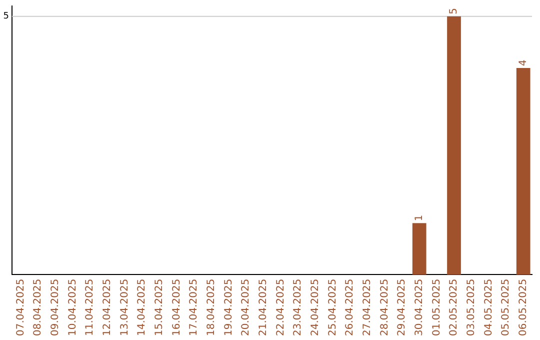 This screenshot has width=540, height=340. What do you see at coordinates (90, 307) in the screenshot?
I see `x-tick-label: 11.04.2025` at bounding box center [90, 307].